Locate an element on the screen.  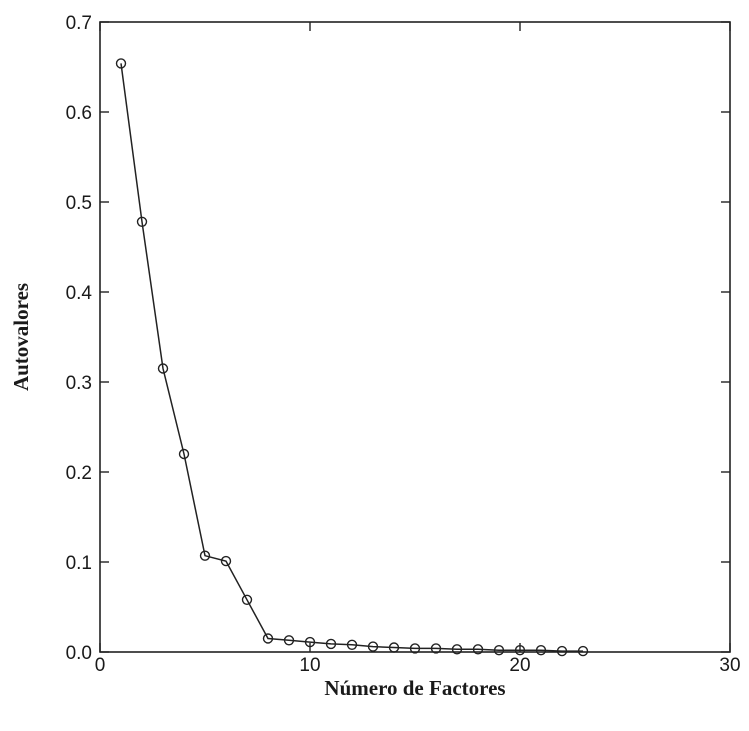
y-tick-label: 0.4 is located at coordinates (79, 293).